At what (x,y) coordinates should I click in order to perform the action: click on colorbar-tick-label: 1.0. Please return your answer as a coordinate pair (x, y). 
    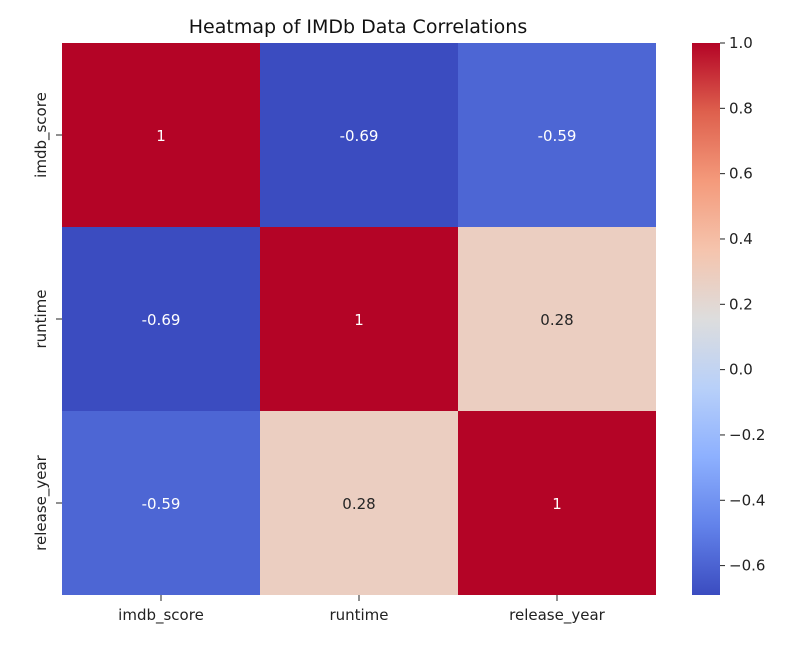
    Looking at the image, I should click on (741, 43).